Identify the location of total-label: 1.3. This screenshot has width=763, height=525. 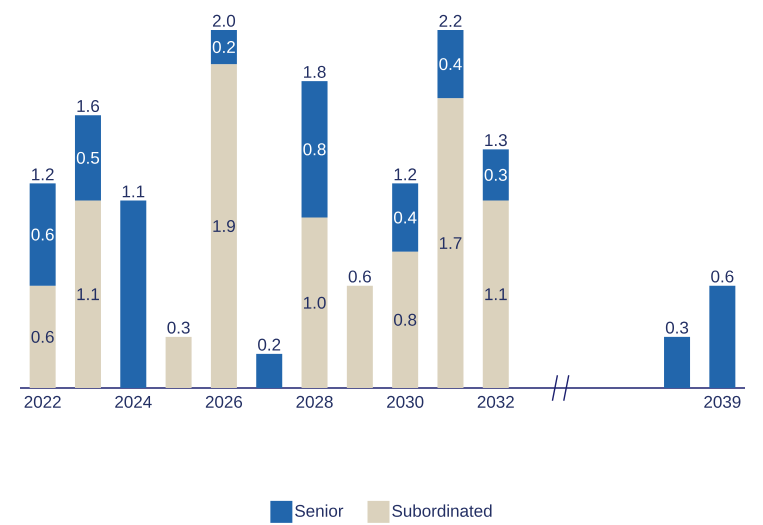
(496, 140).